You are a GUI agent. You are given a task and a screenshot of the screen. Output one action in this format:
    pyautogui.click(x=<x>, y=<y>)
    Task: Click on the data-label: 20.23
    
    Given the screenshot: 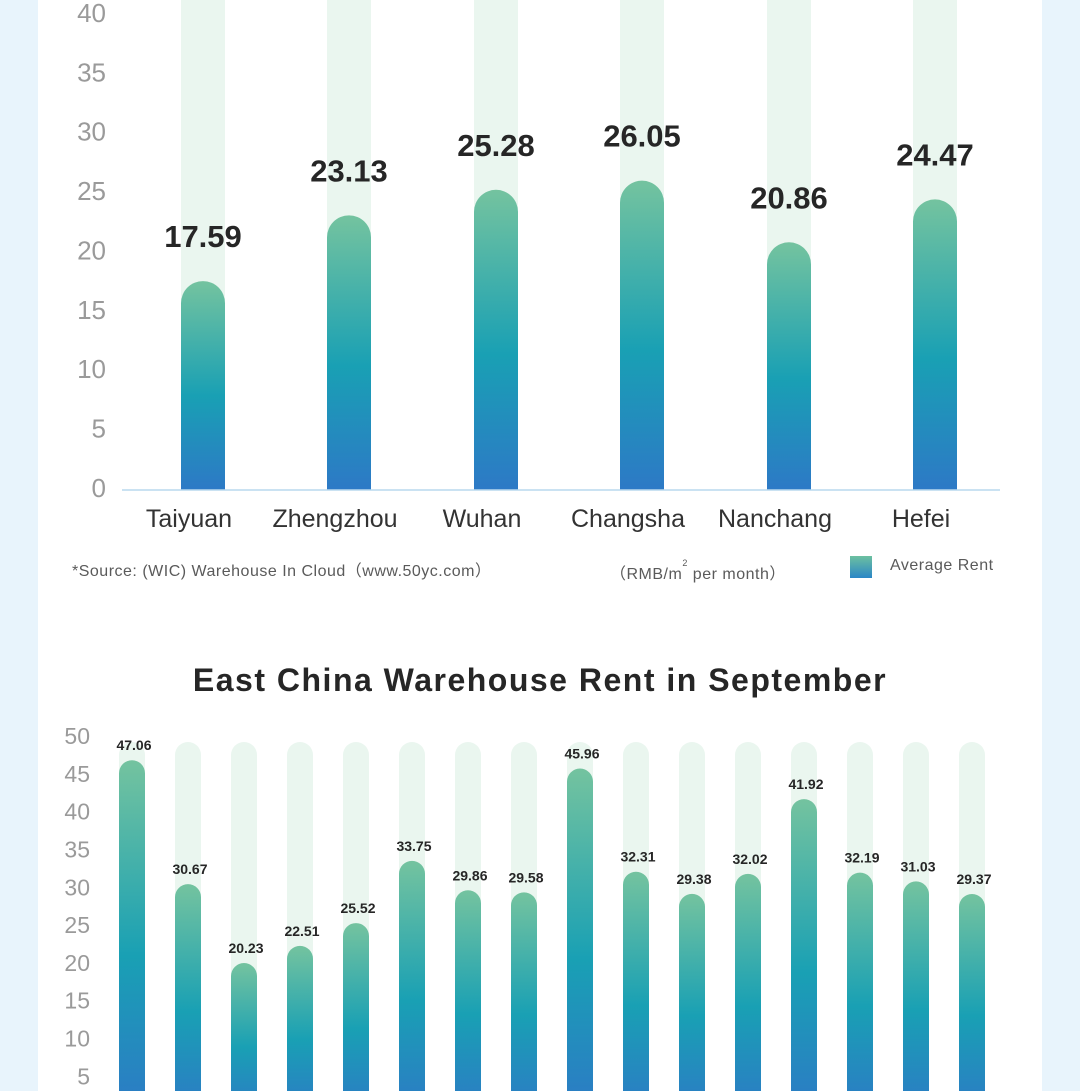 What is the action you would take?
    pyautogui.click(x=245, y=948)
    